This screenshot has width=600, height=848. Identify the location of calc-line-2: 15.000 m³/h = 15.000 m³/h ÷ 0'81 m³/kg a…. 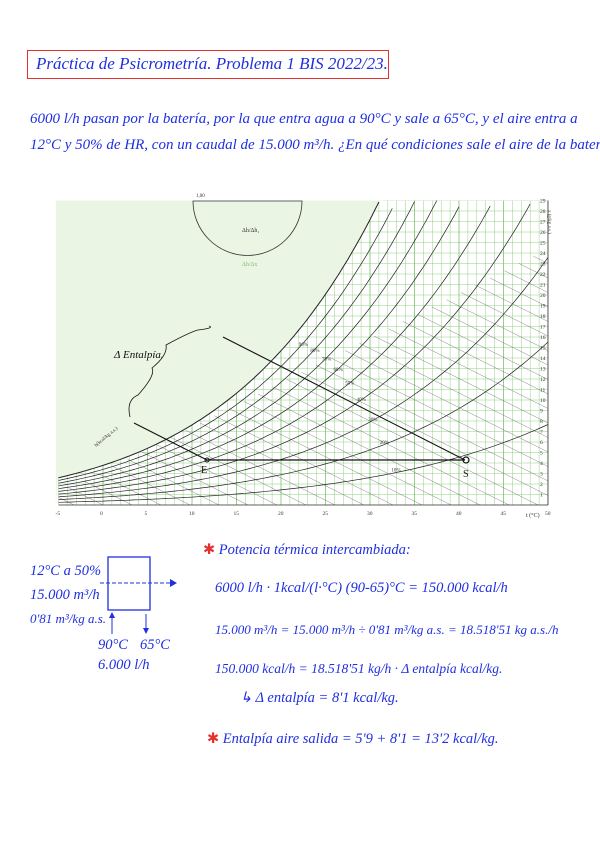
(387, 629).